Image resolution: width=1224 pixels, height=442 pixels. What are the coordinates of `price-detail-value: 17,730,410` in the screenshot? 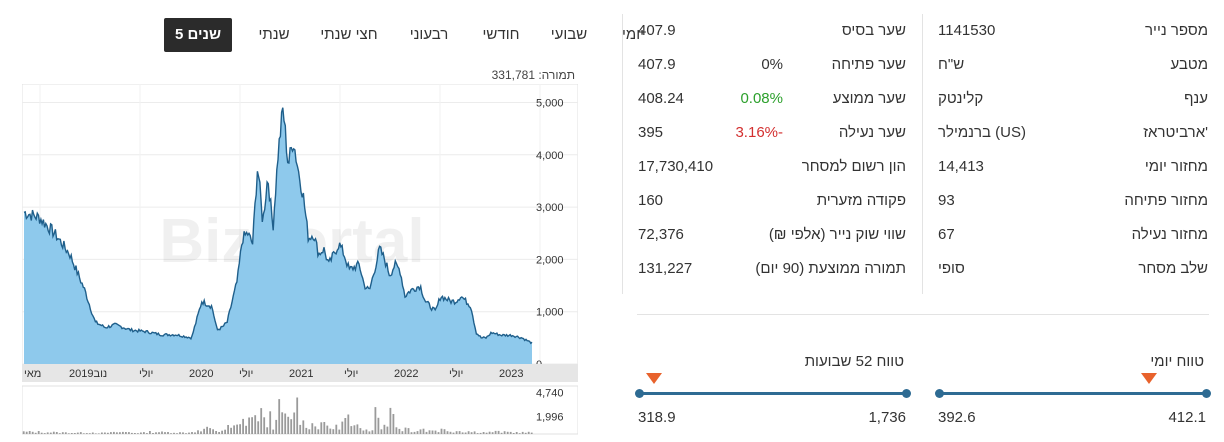 It's located at (676, 166).